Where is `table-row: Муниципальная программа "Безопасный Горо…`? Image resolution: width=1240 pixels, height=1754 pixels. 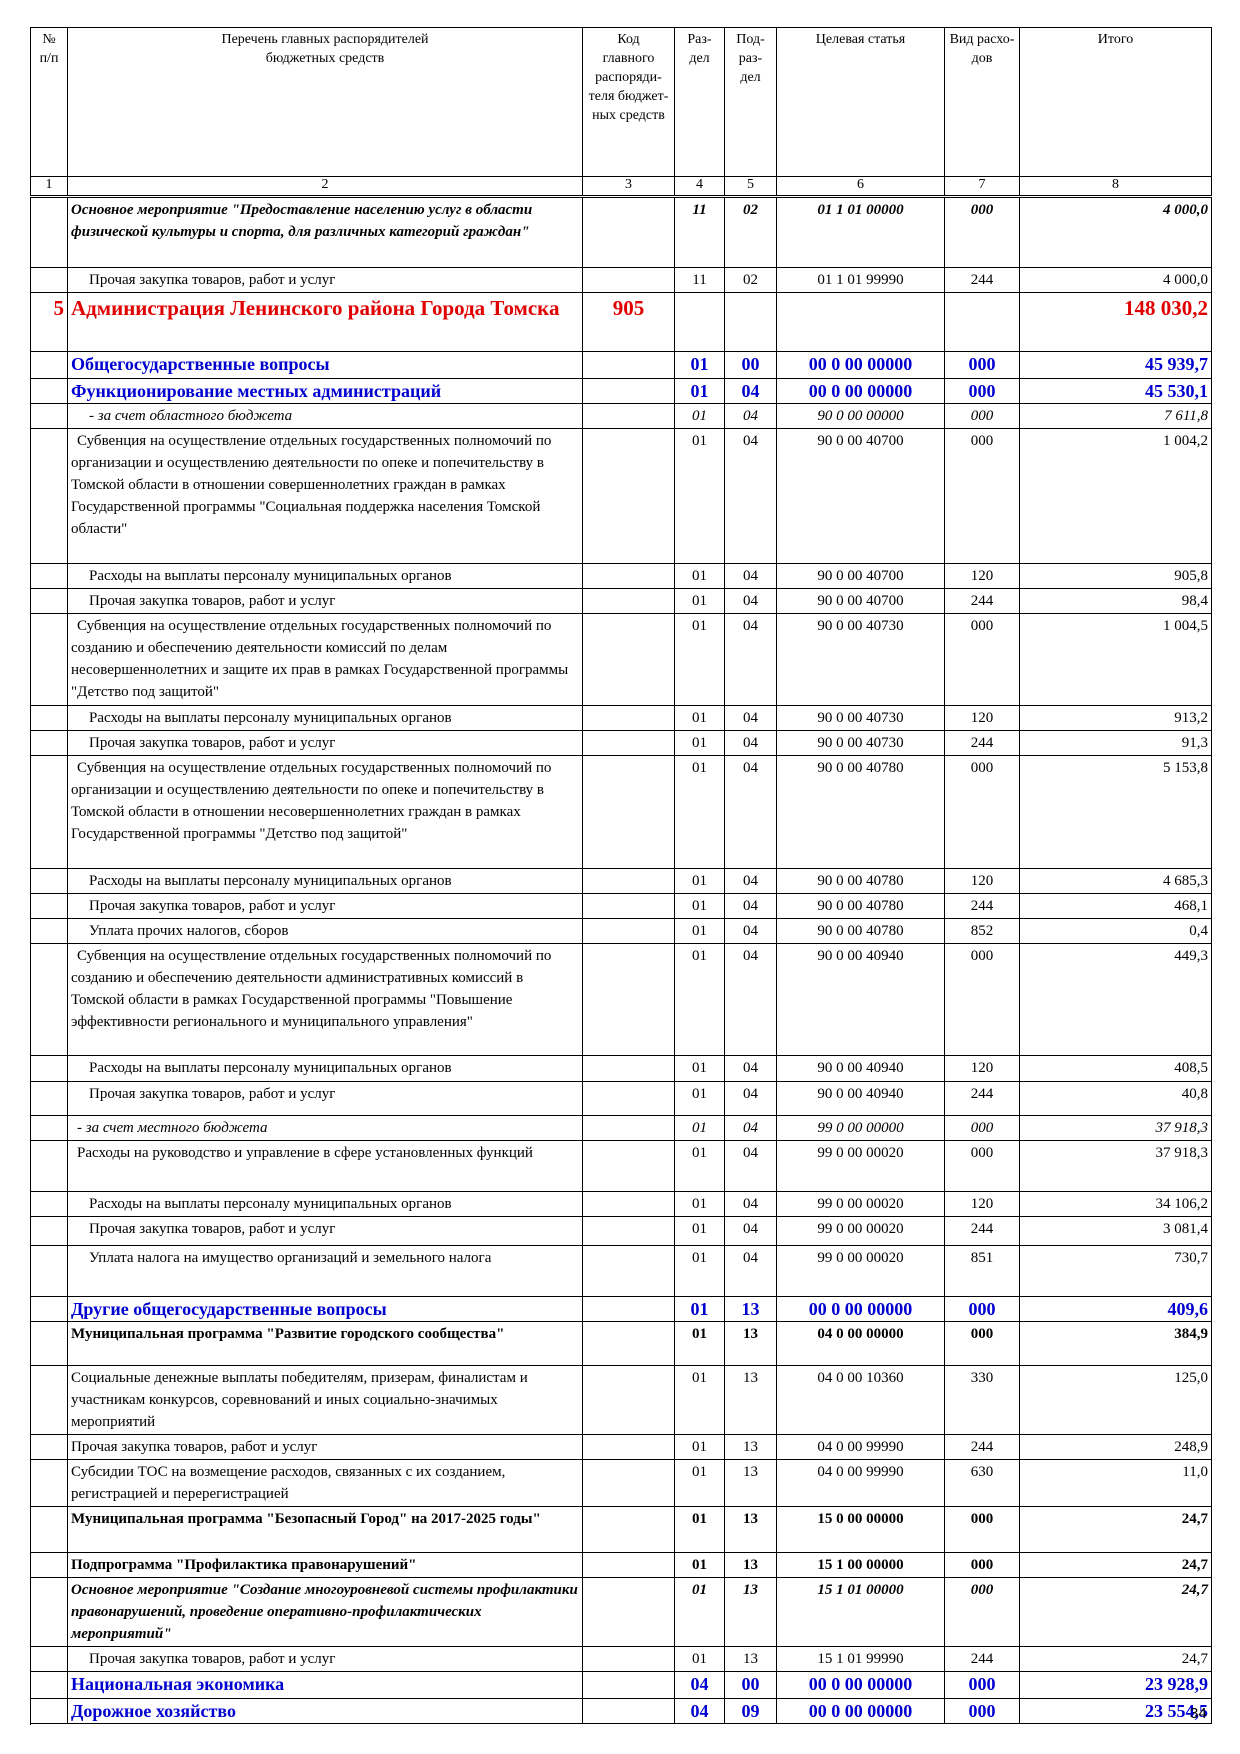
table-row: Муниципальная программа "Безопасный Горо… is located at coordinates (621, 1529).